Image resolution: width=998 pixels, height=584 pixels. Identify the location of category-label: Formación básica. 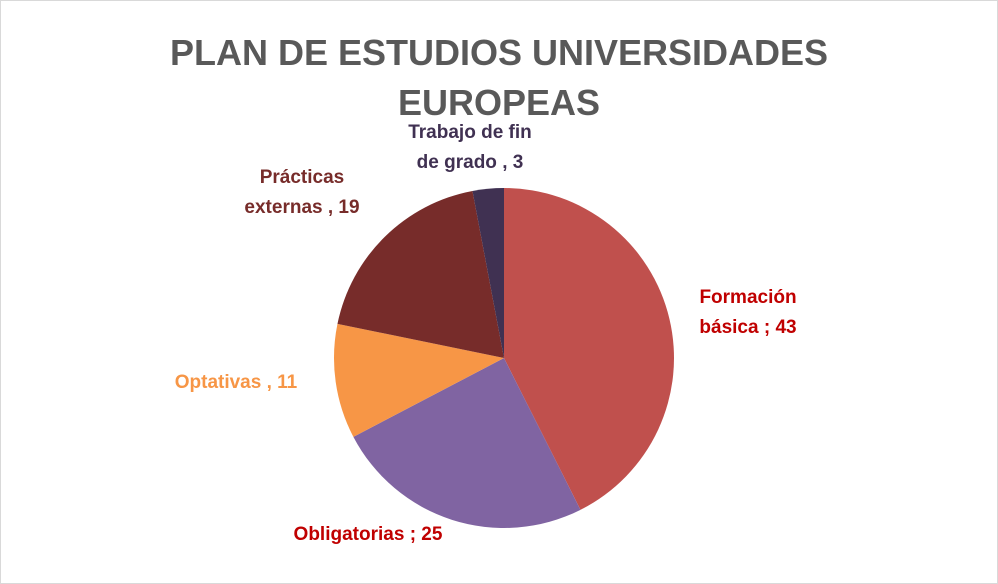
(748, 312).